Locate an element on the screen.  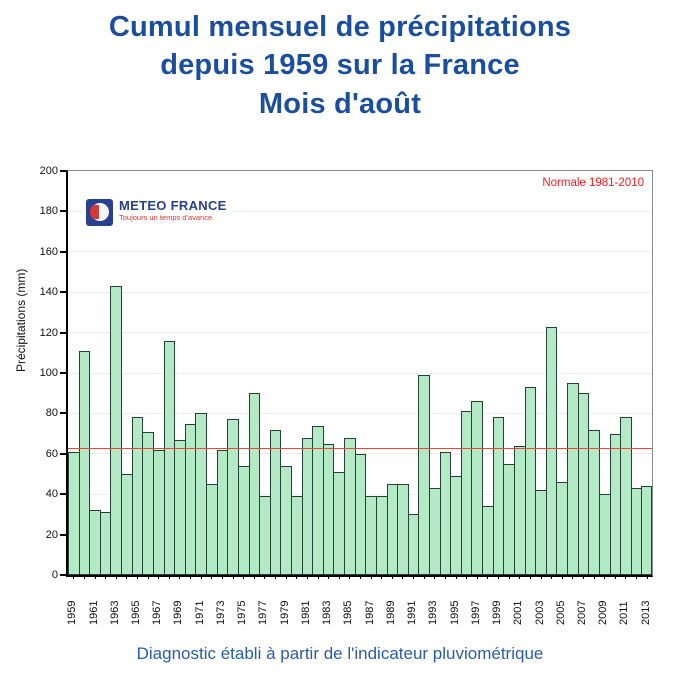
x-axis-year-label: 1981 is located at coordinates (305, 612).